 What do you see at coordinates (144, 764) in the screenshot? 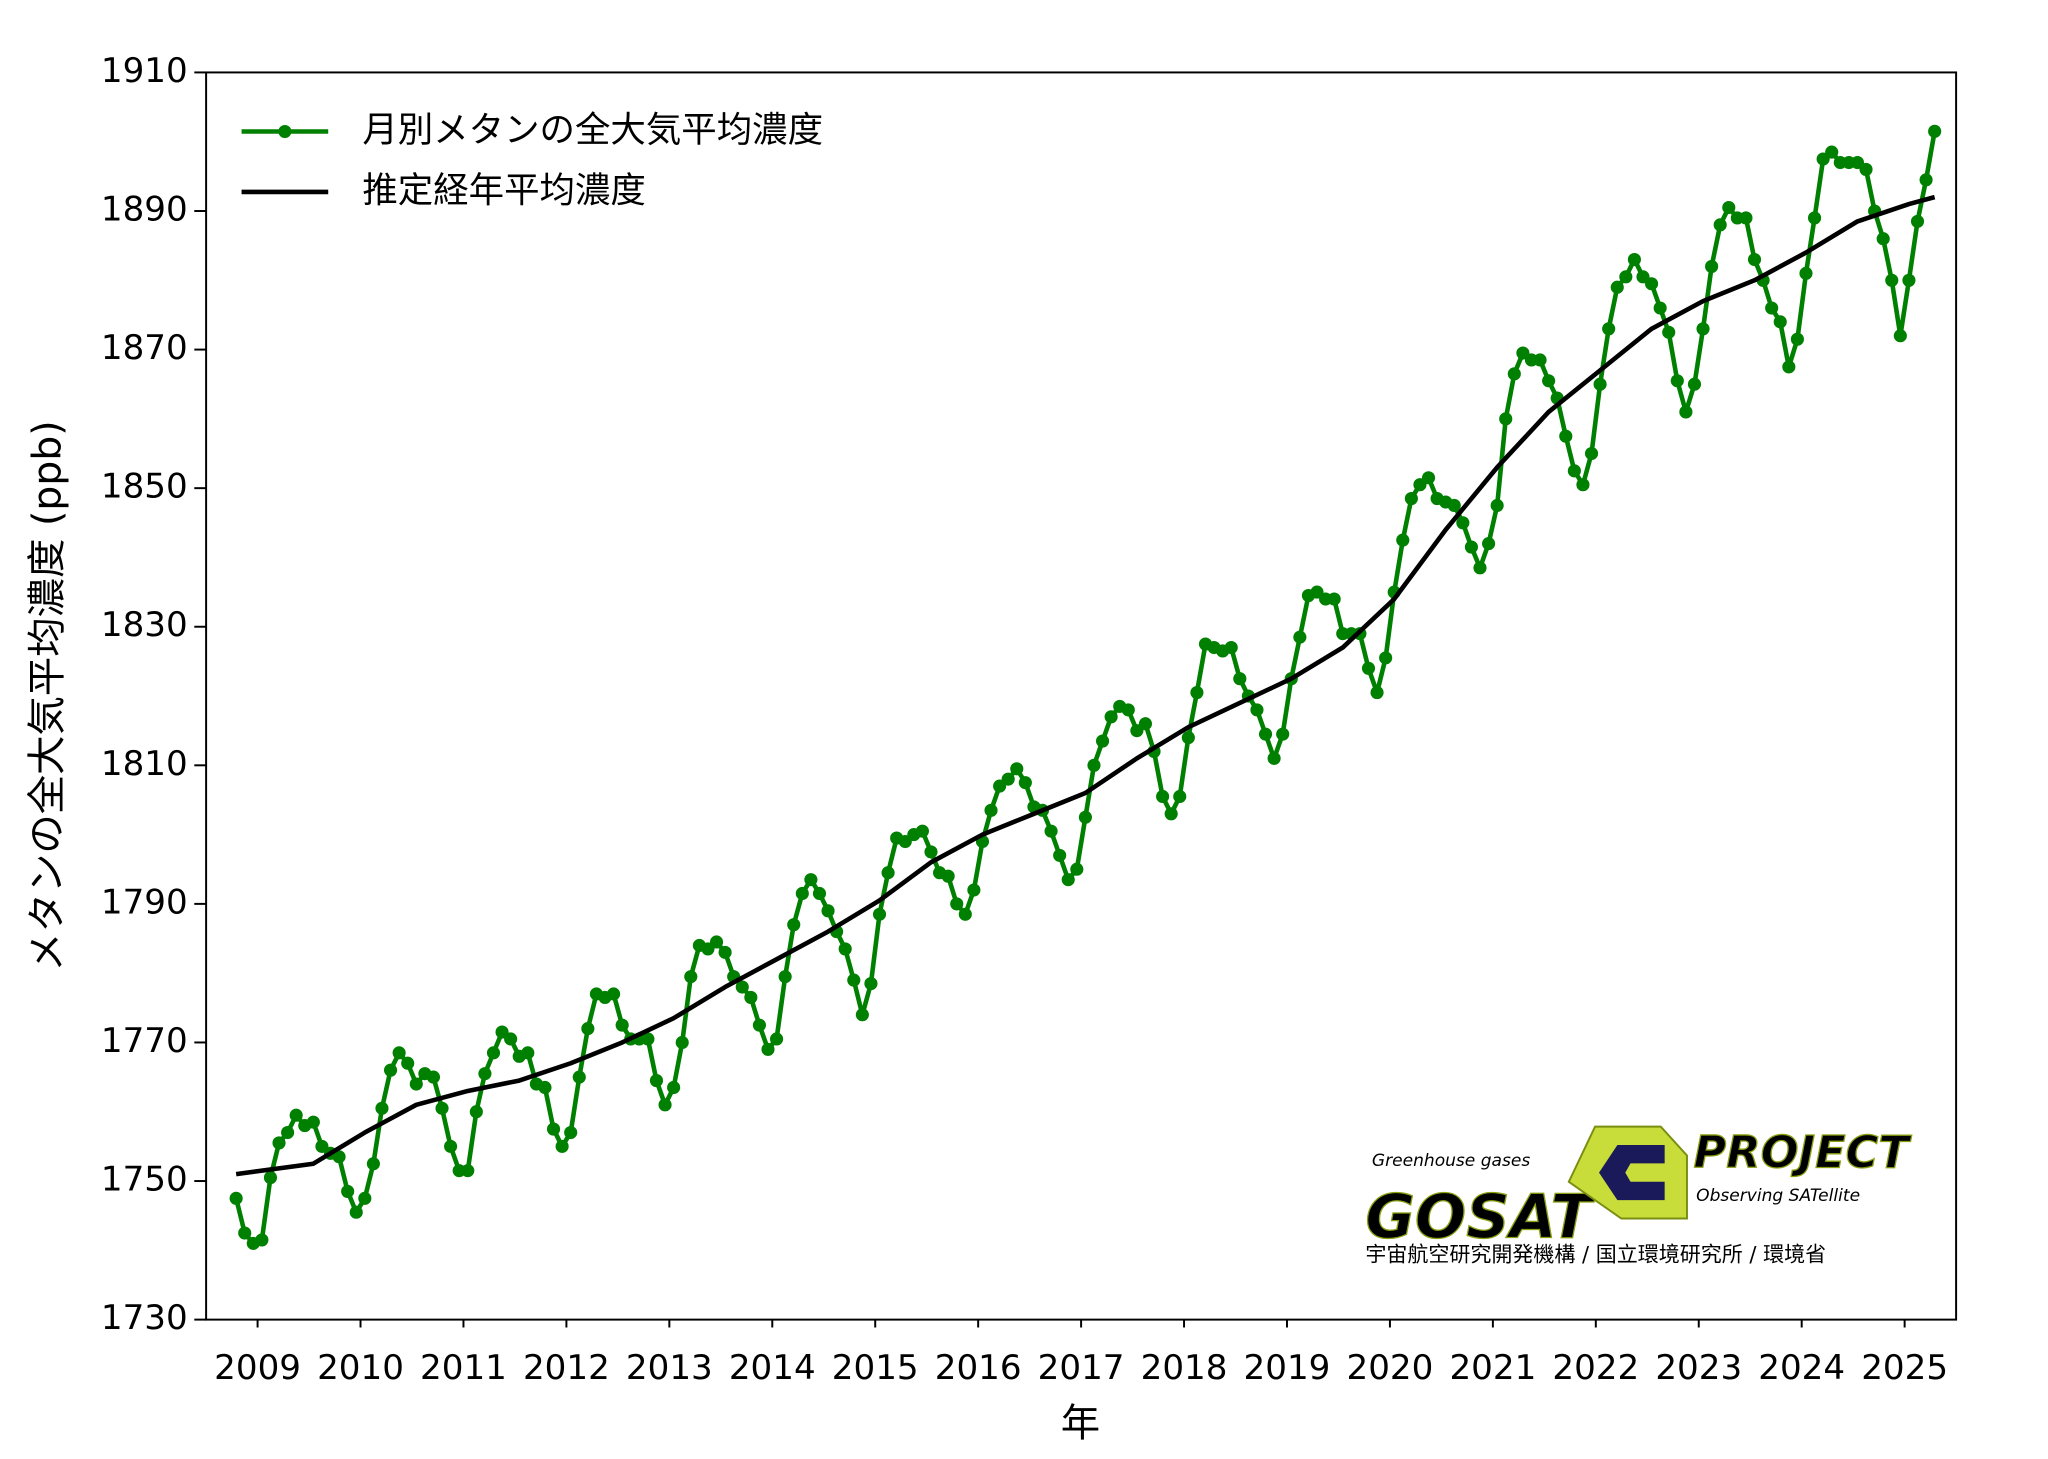
I see `y-tick-label: 1810` at bounding box center [144, 764].